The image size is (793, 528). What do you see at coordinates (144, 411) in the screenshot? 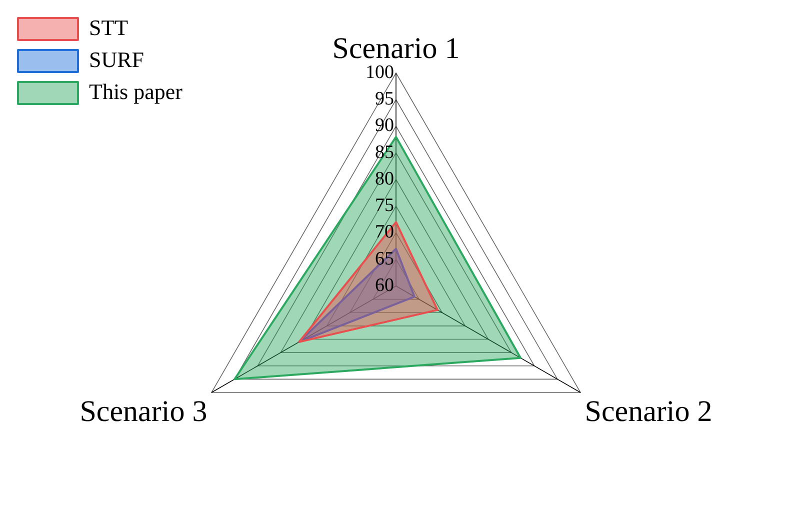
I see `spoke-label: Scenario 3` at bounding box center [144, 411].